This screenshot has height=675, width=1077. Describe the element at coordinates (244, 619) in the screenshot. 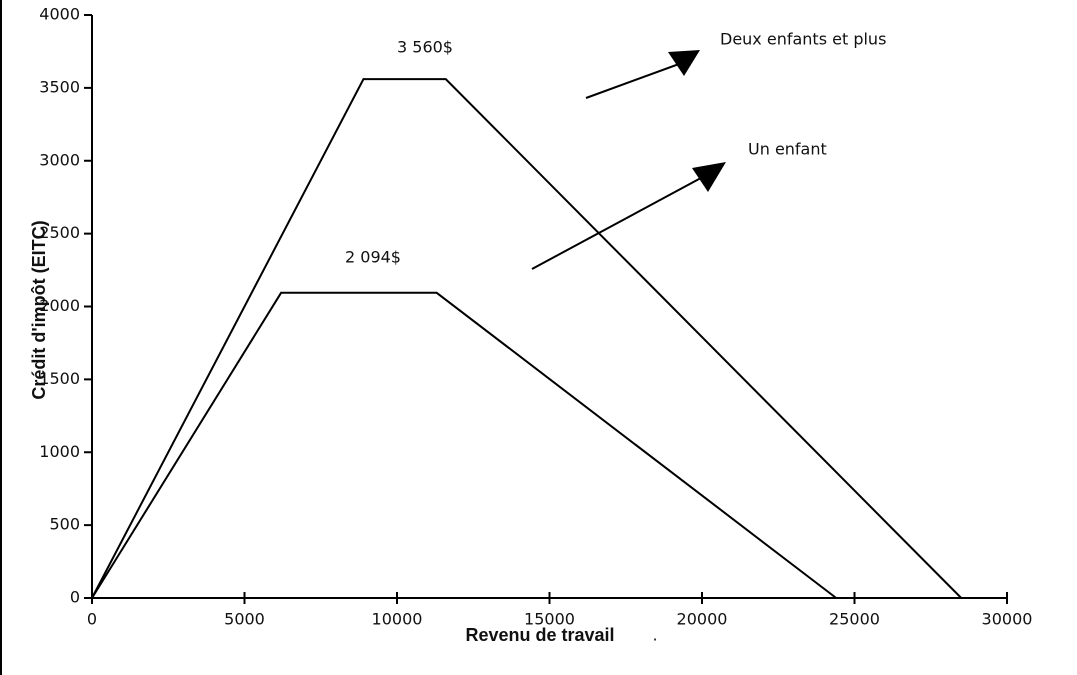

I see `x-tick-label: 5000` at that location.